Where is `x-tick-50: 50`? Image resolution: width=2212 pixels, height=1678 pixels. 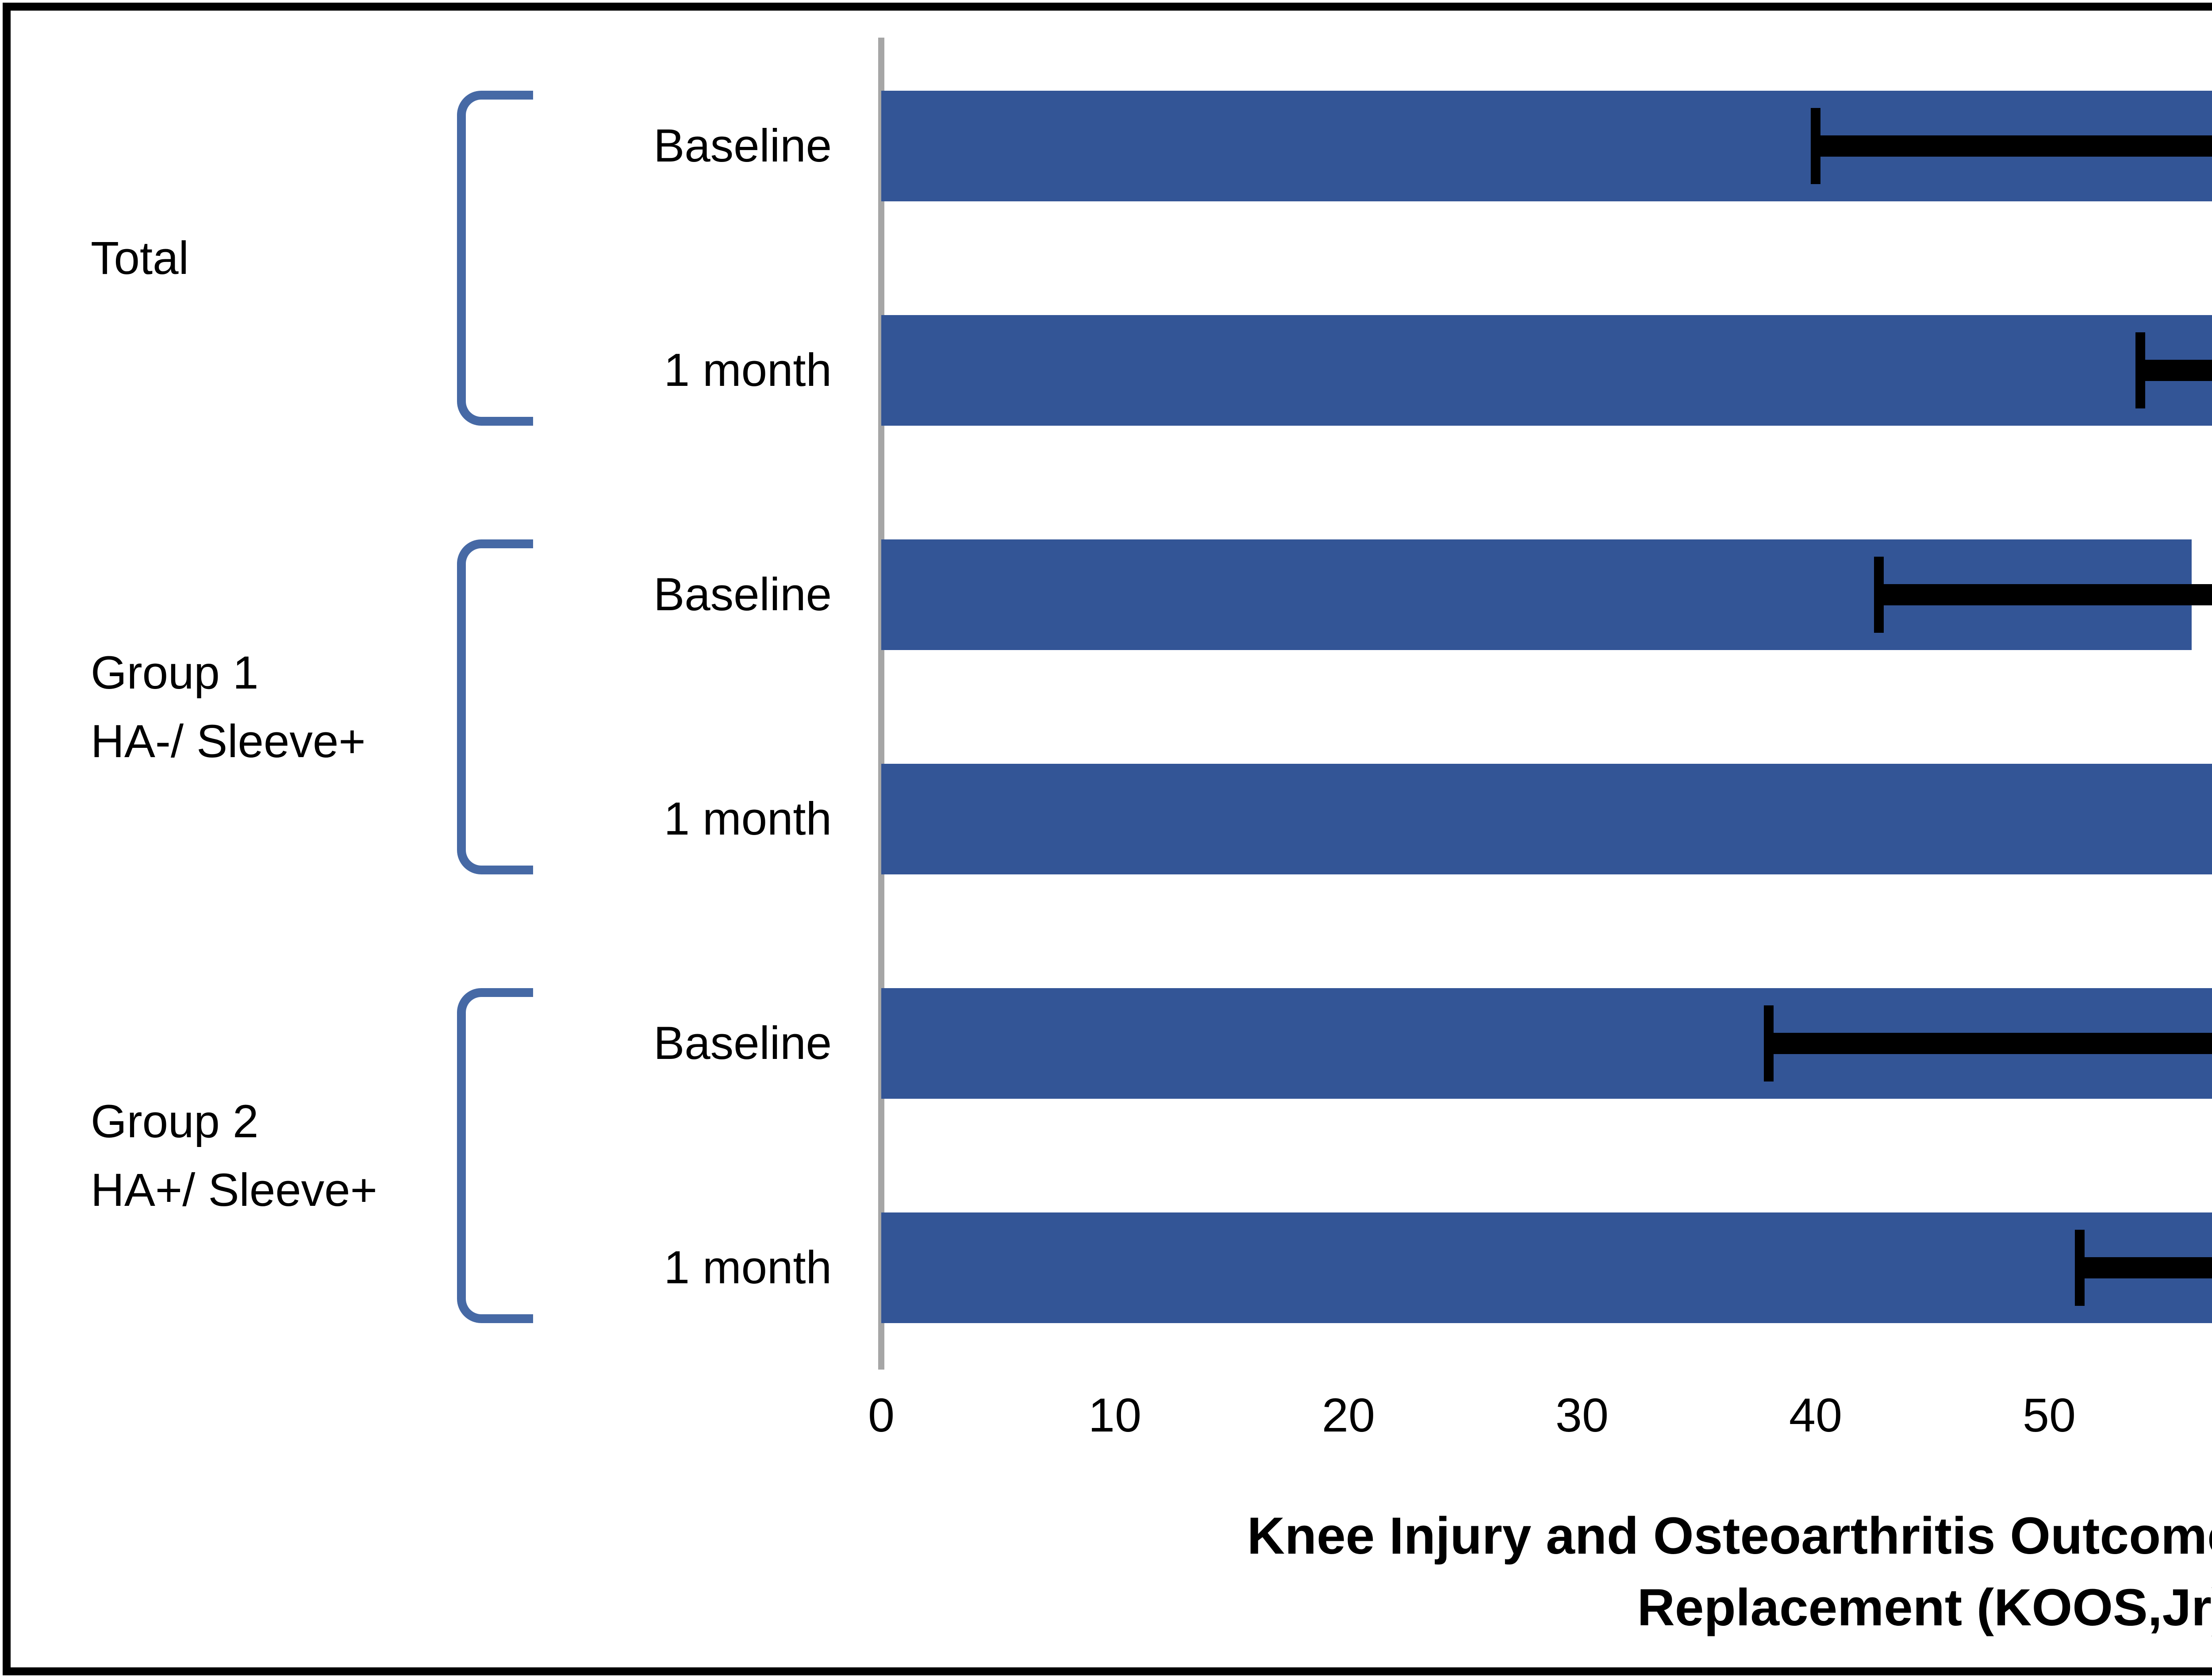
x-tick-50: 50 is located at coordinates (2049, 1415).